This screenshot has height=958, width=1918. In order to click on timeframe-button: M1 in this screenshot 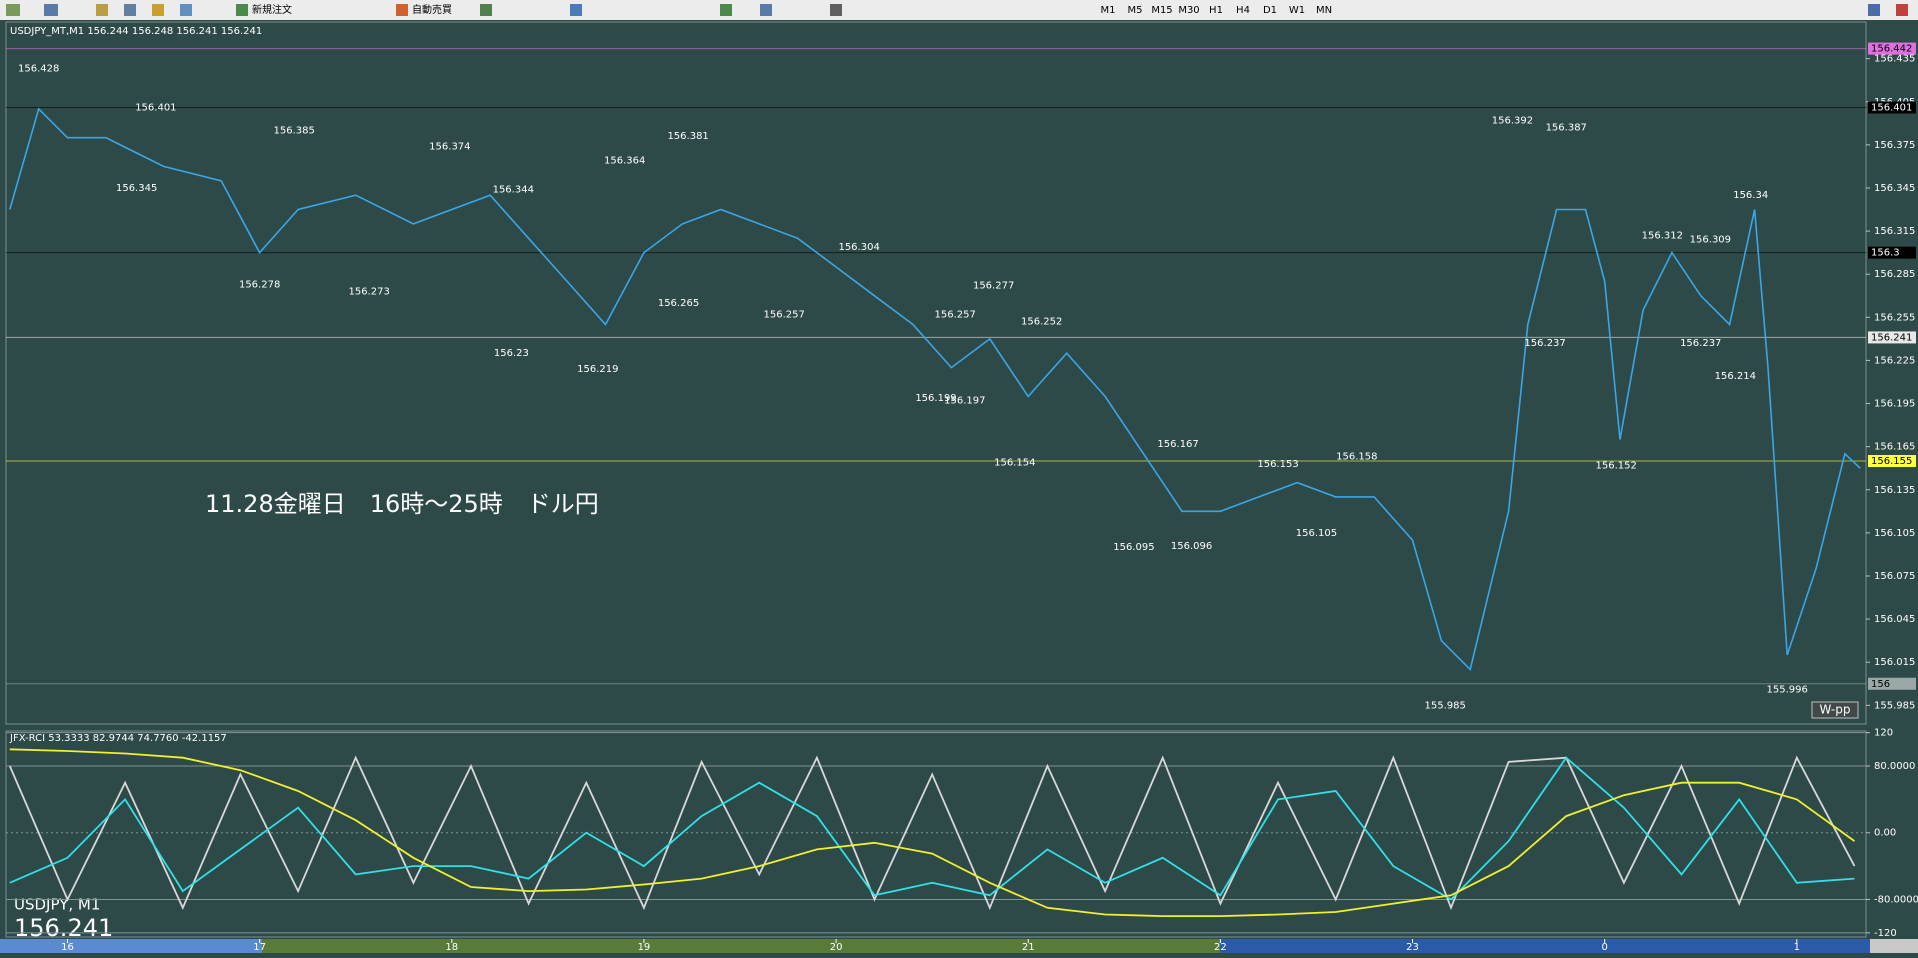, I will do `click(1108, 10)`.